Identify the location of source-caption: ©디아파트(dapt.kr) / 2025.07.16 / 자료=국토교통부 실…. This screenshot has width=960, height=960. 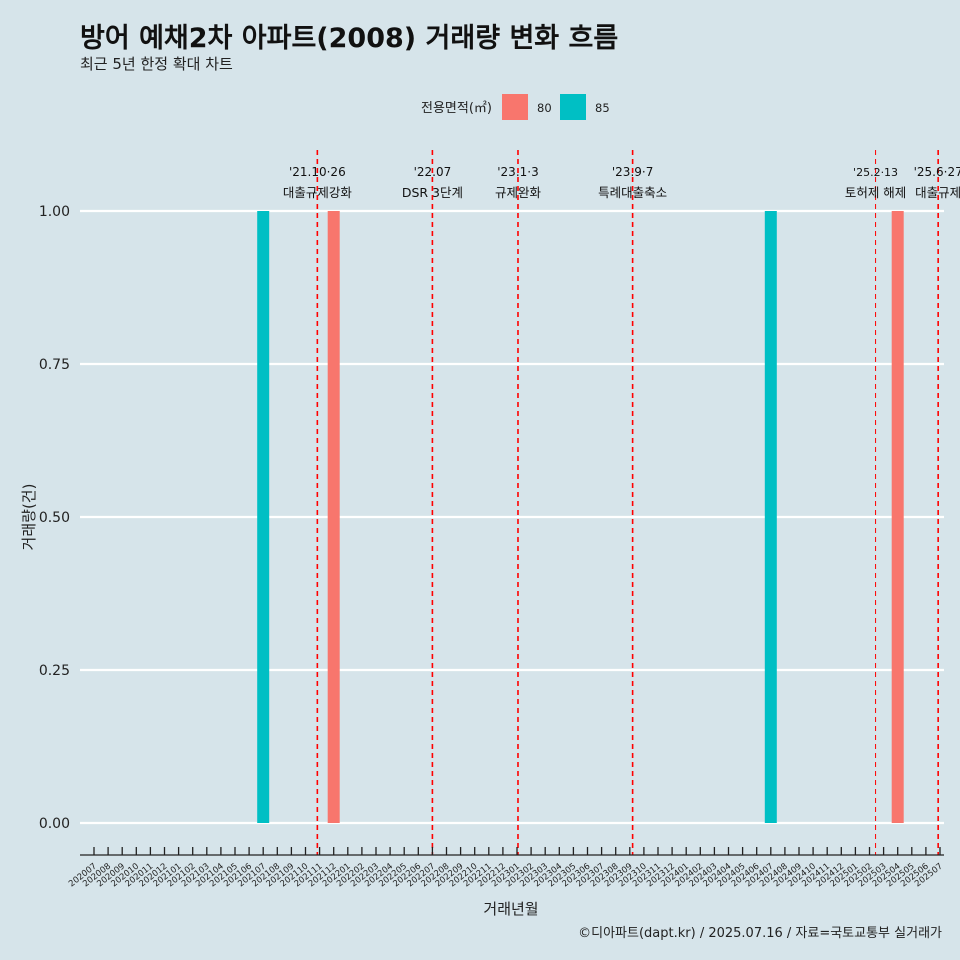
(760, 933).